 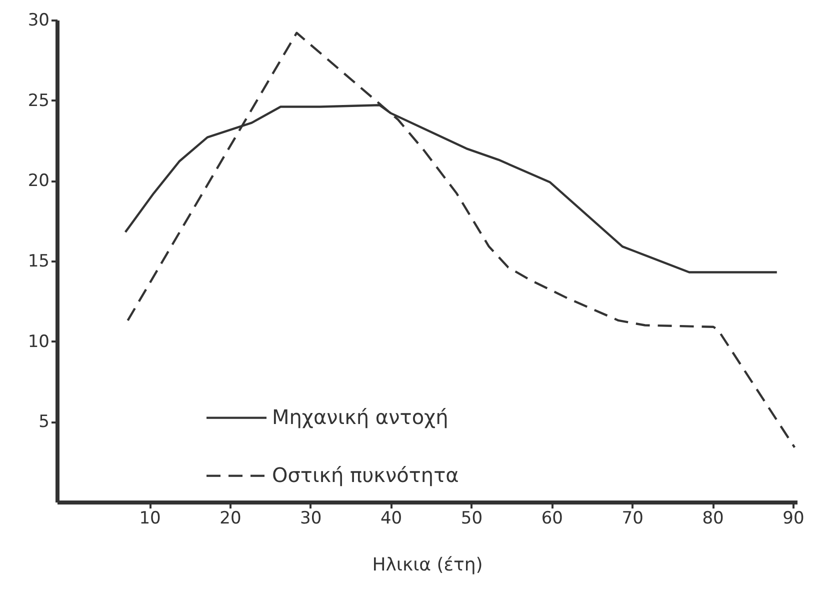 I want to click on x-tick-label: 70, so click(x=633, y=518).